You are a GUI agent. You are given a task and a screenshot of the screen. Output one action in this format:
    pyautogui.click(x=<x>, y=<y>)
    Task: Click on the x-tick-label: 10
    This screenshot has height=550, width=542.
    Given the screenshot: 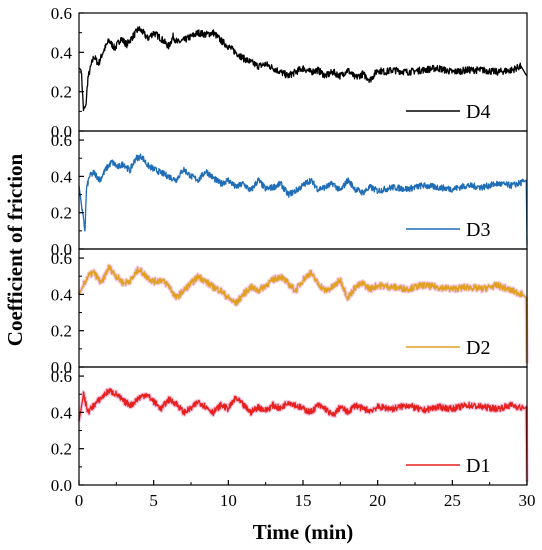 What is the action you would take?
    pyautogui.click(x=228, y=500)
    